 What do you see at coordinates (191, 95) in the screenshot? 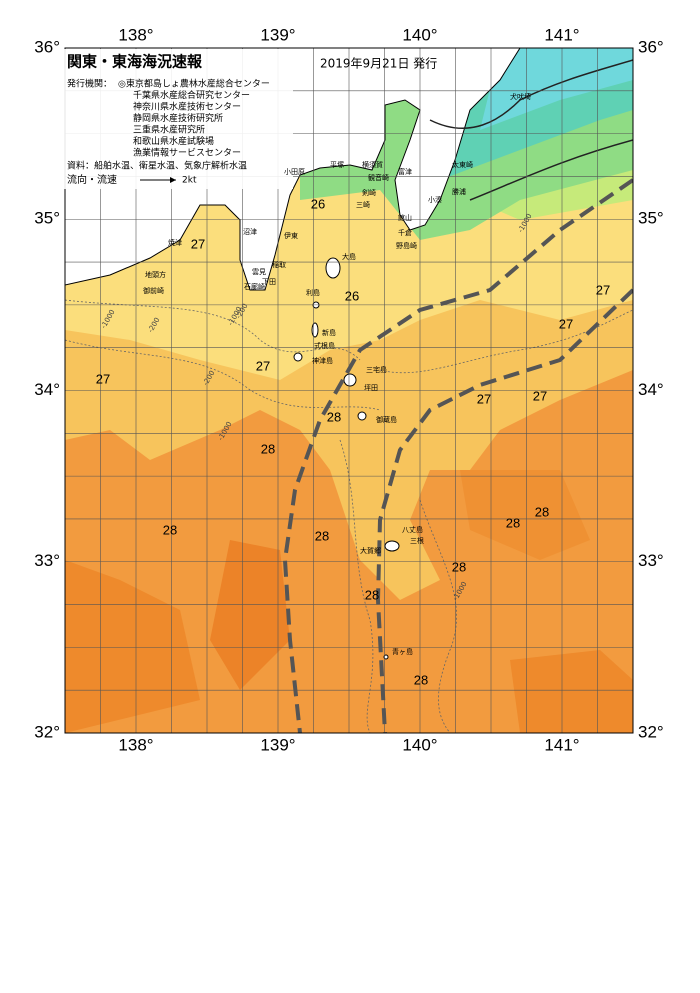
I see `issuer: 千葉県水産総合研究センター` at bounding box center [191, 95].